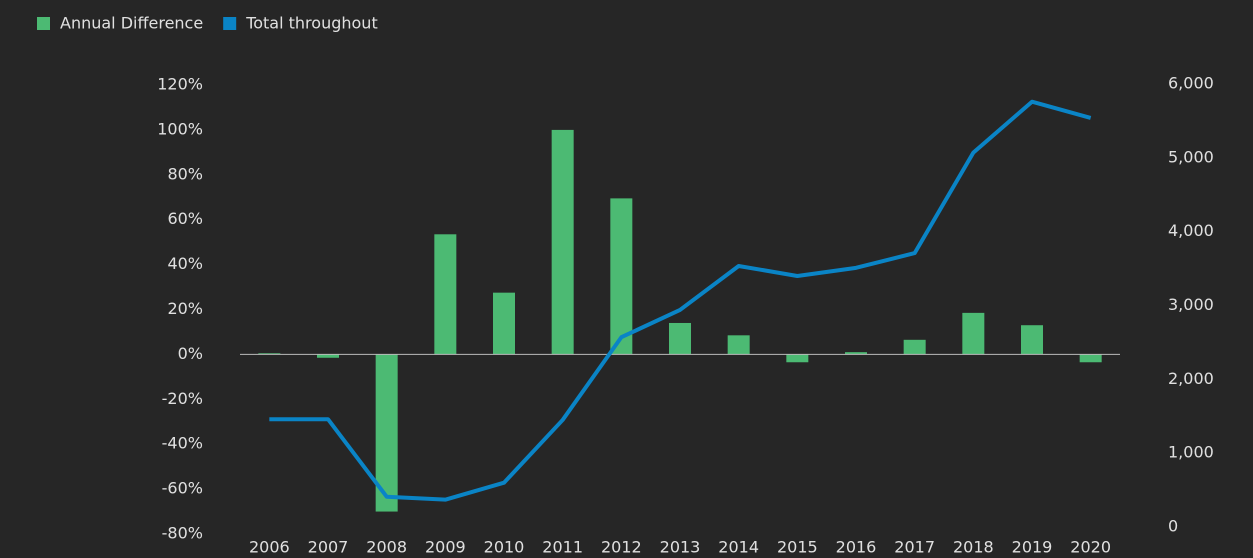  I want to click on x-tick-label: 2015, so click(797, 547).